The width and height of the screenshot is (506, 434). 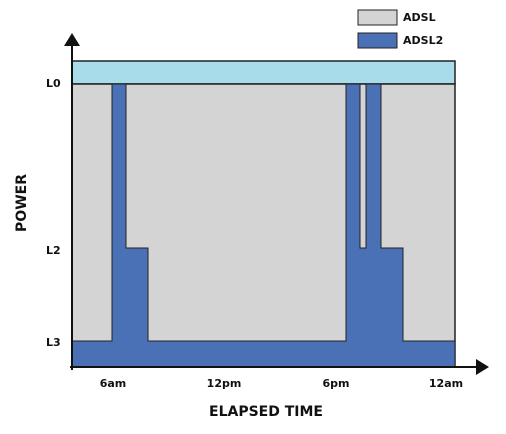 I want to click on legend-swatch-adsl2, so click(x=377, y=40).